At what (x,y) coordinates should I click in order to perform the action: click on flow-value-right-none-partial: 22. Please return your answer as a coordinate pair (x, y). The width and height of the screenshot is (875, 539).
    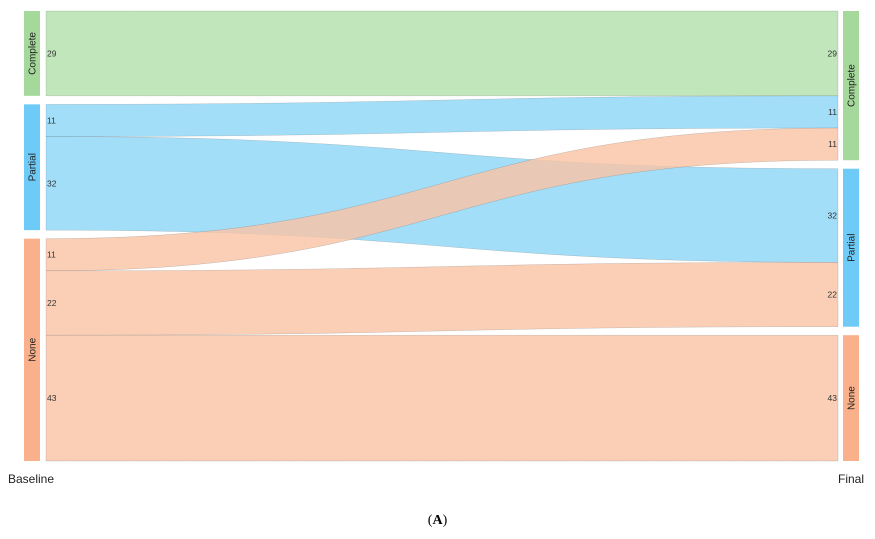
    Looking at the image, I should click on (833, 295).